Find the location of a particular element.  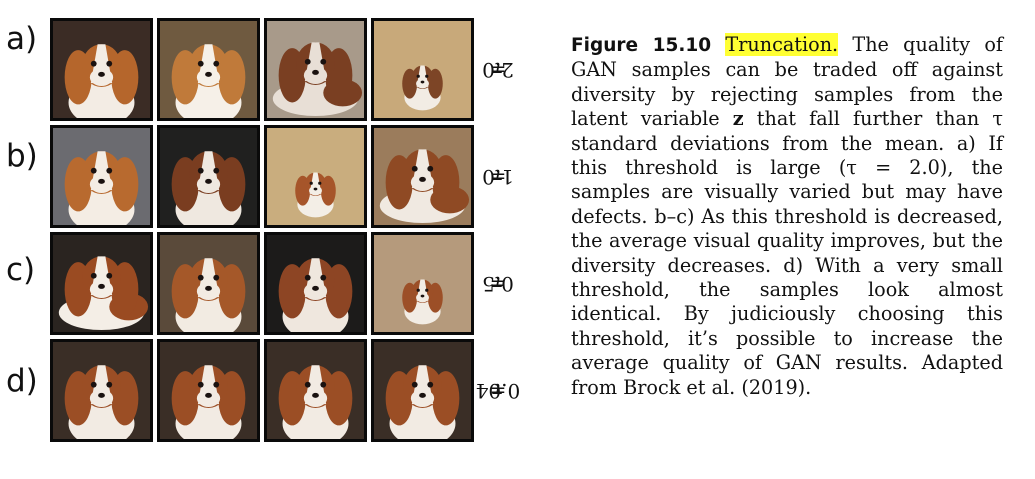

highlighted-term: Truncation. is located at coordinates (782, 44).